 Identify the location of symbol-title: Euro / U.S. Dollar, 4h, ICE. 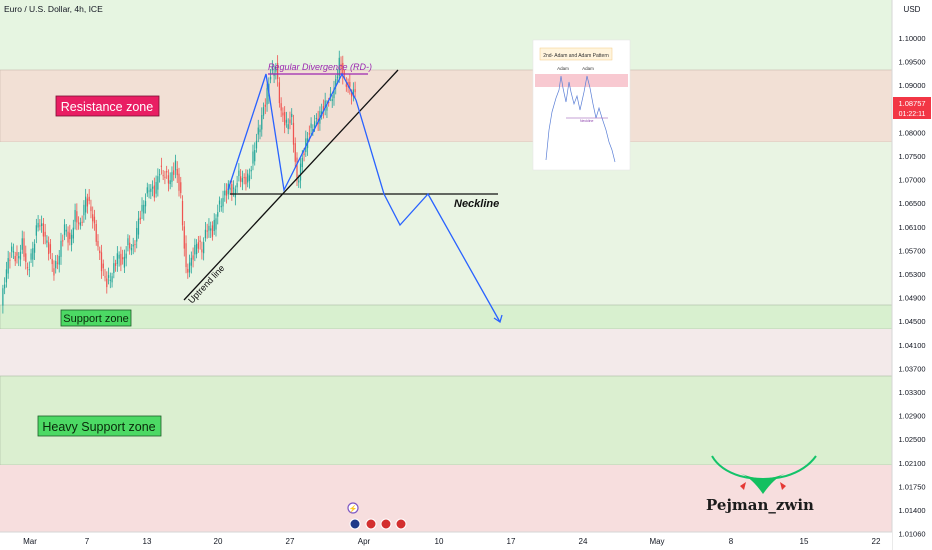
(53, 9).